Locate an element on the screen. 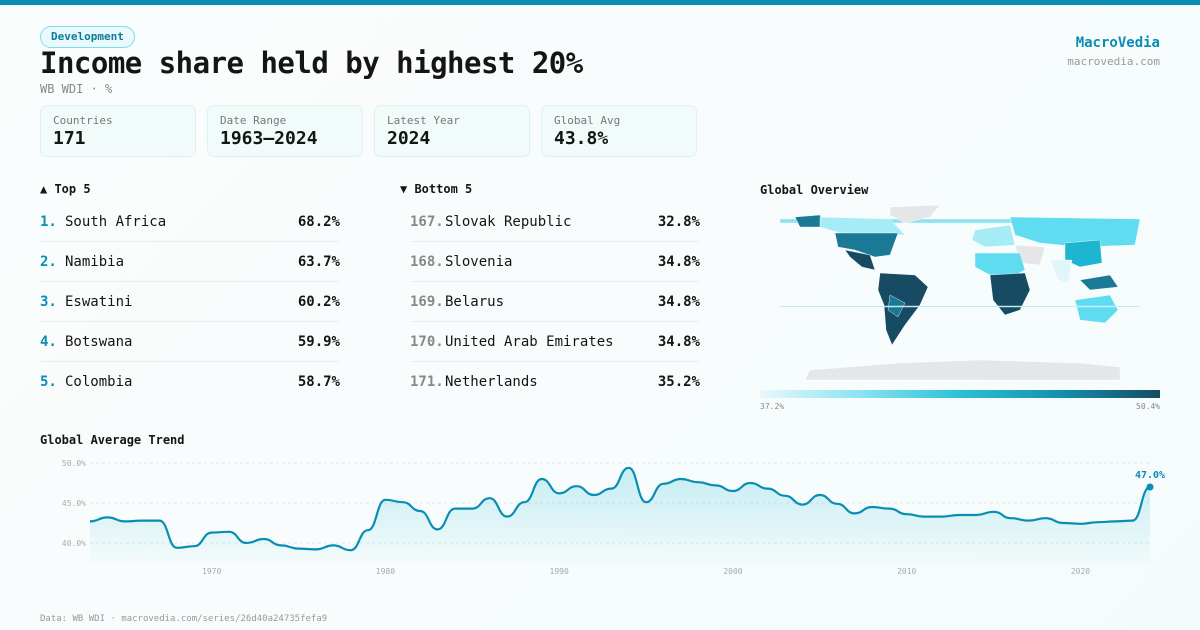  list-item: 1. South Africa 68.2% is located at coordinates (190, 222).